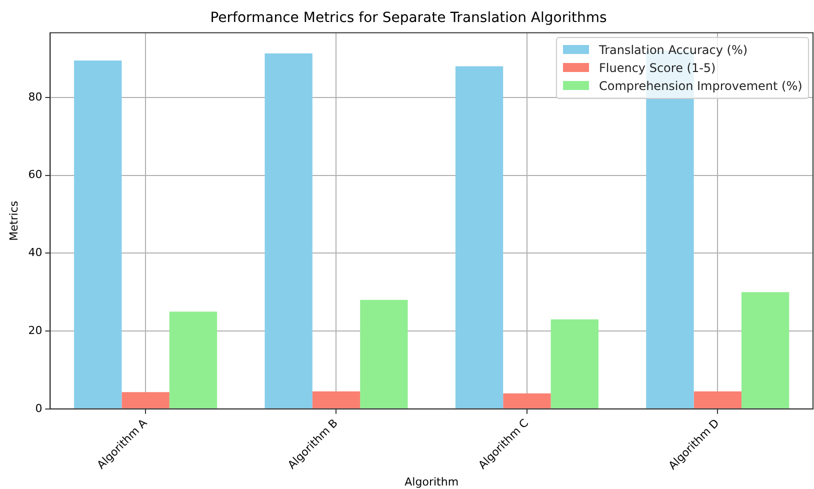 Image resolution: width=814 pixels, height=489 pixels. What do you see at coordinates (35, 175) in the screenshot?
I see `y-tick-label: 60` at bounding box center [35, 175].